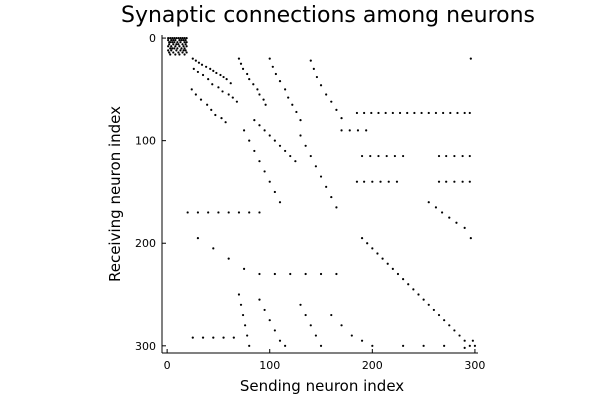  I want to click on y-tick-label: 100, so click(145, 141).